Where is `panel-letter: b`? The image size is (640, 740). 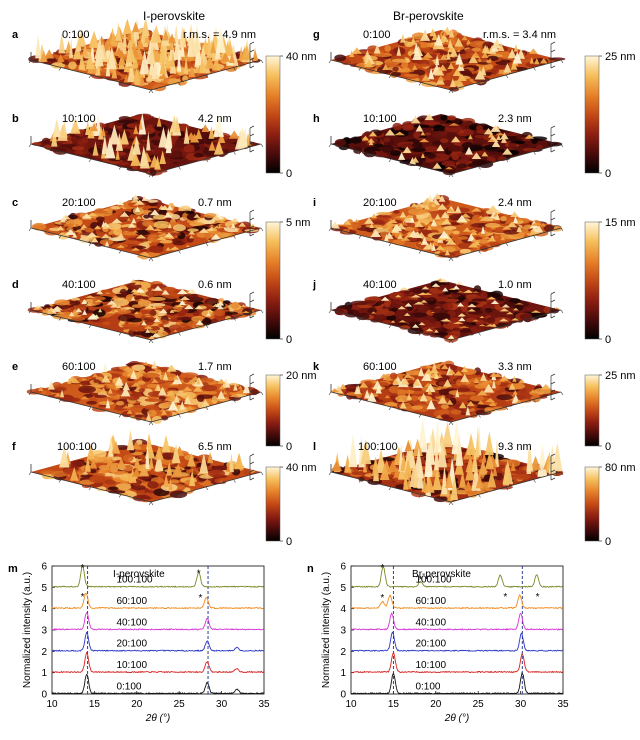 panel-letter: b is located at coordinates (15, 119).